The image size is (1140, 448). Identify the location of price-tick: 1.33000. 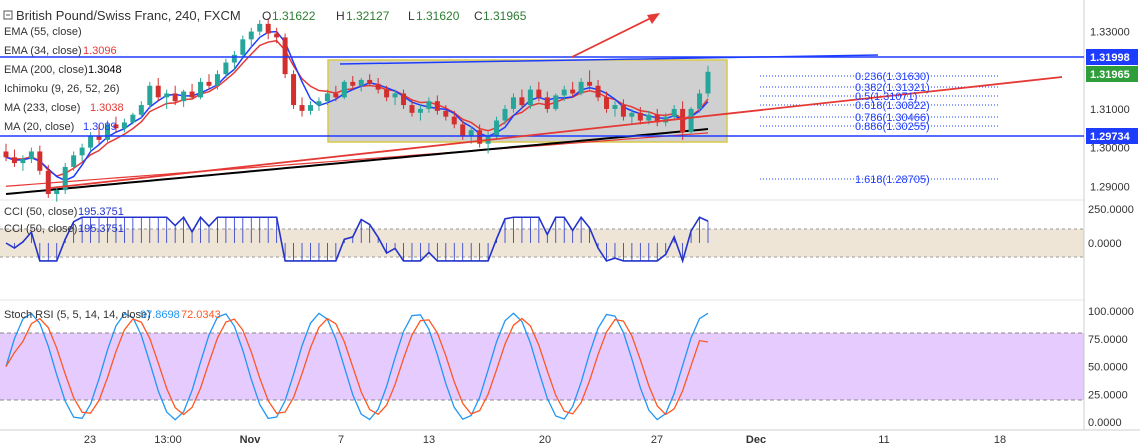
(1110, 33).